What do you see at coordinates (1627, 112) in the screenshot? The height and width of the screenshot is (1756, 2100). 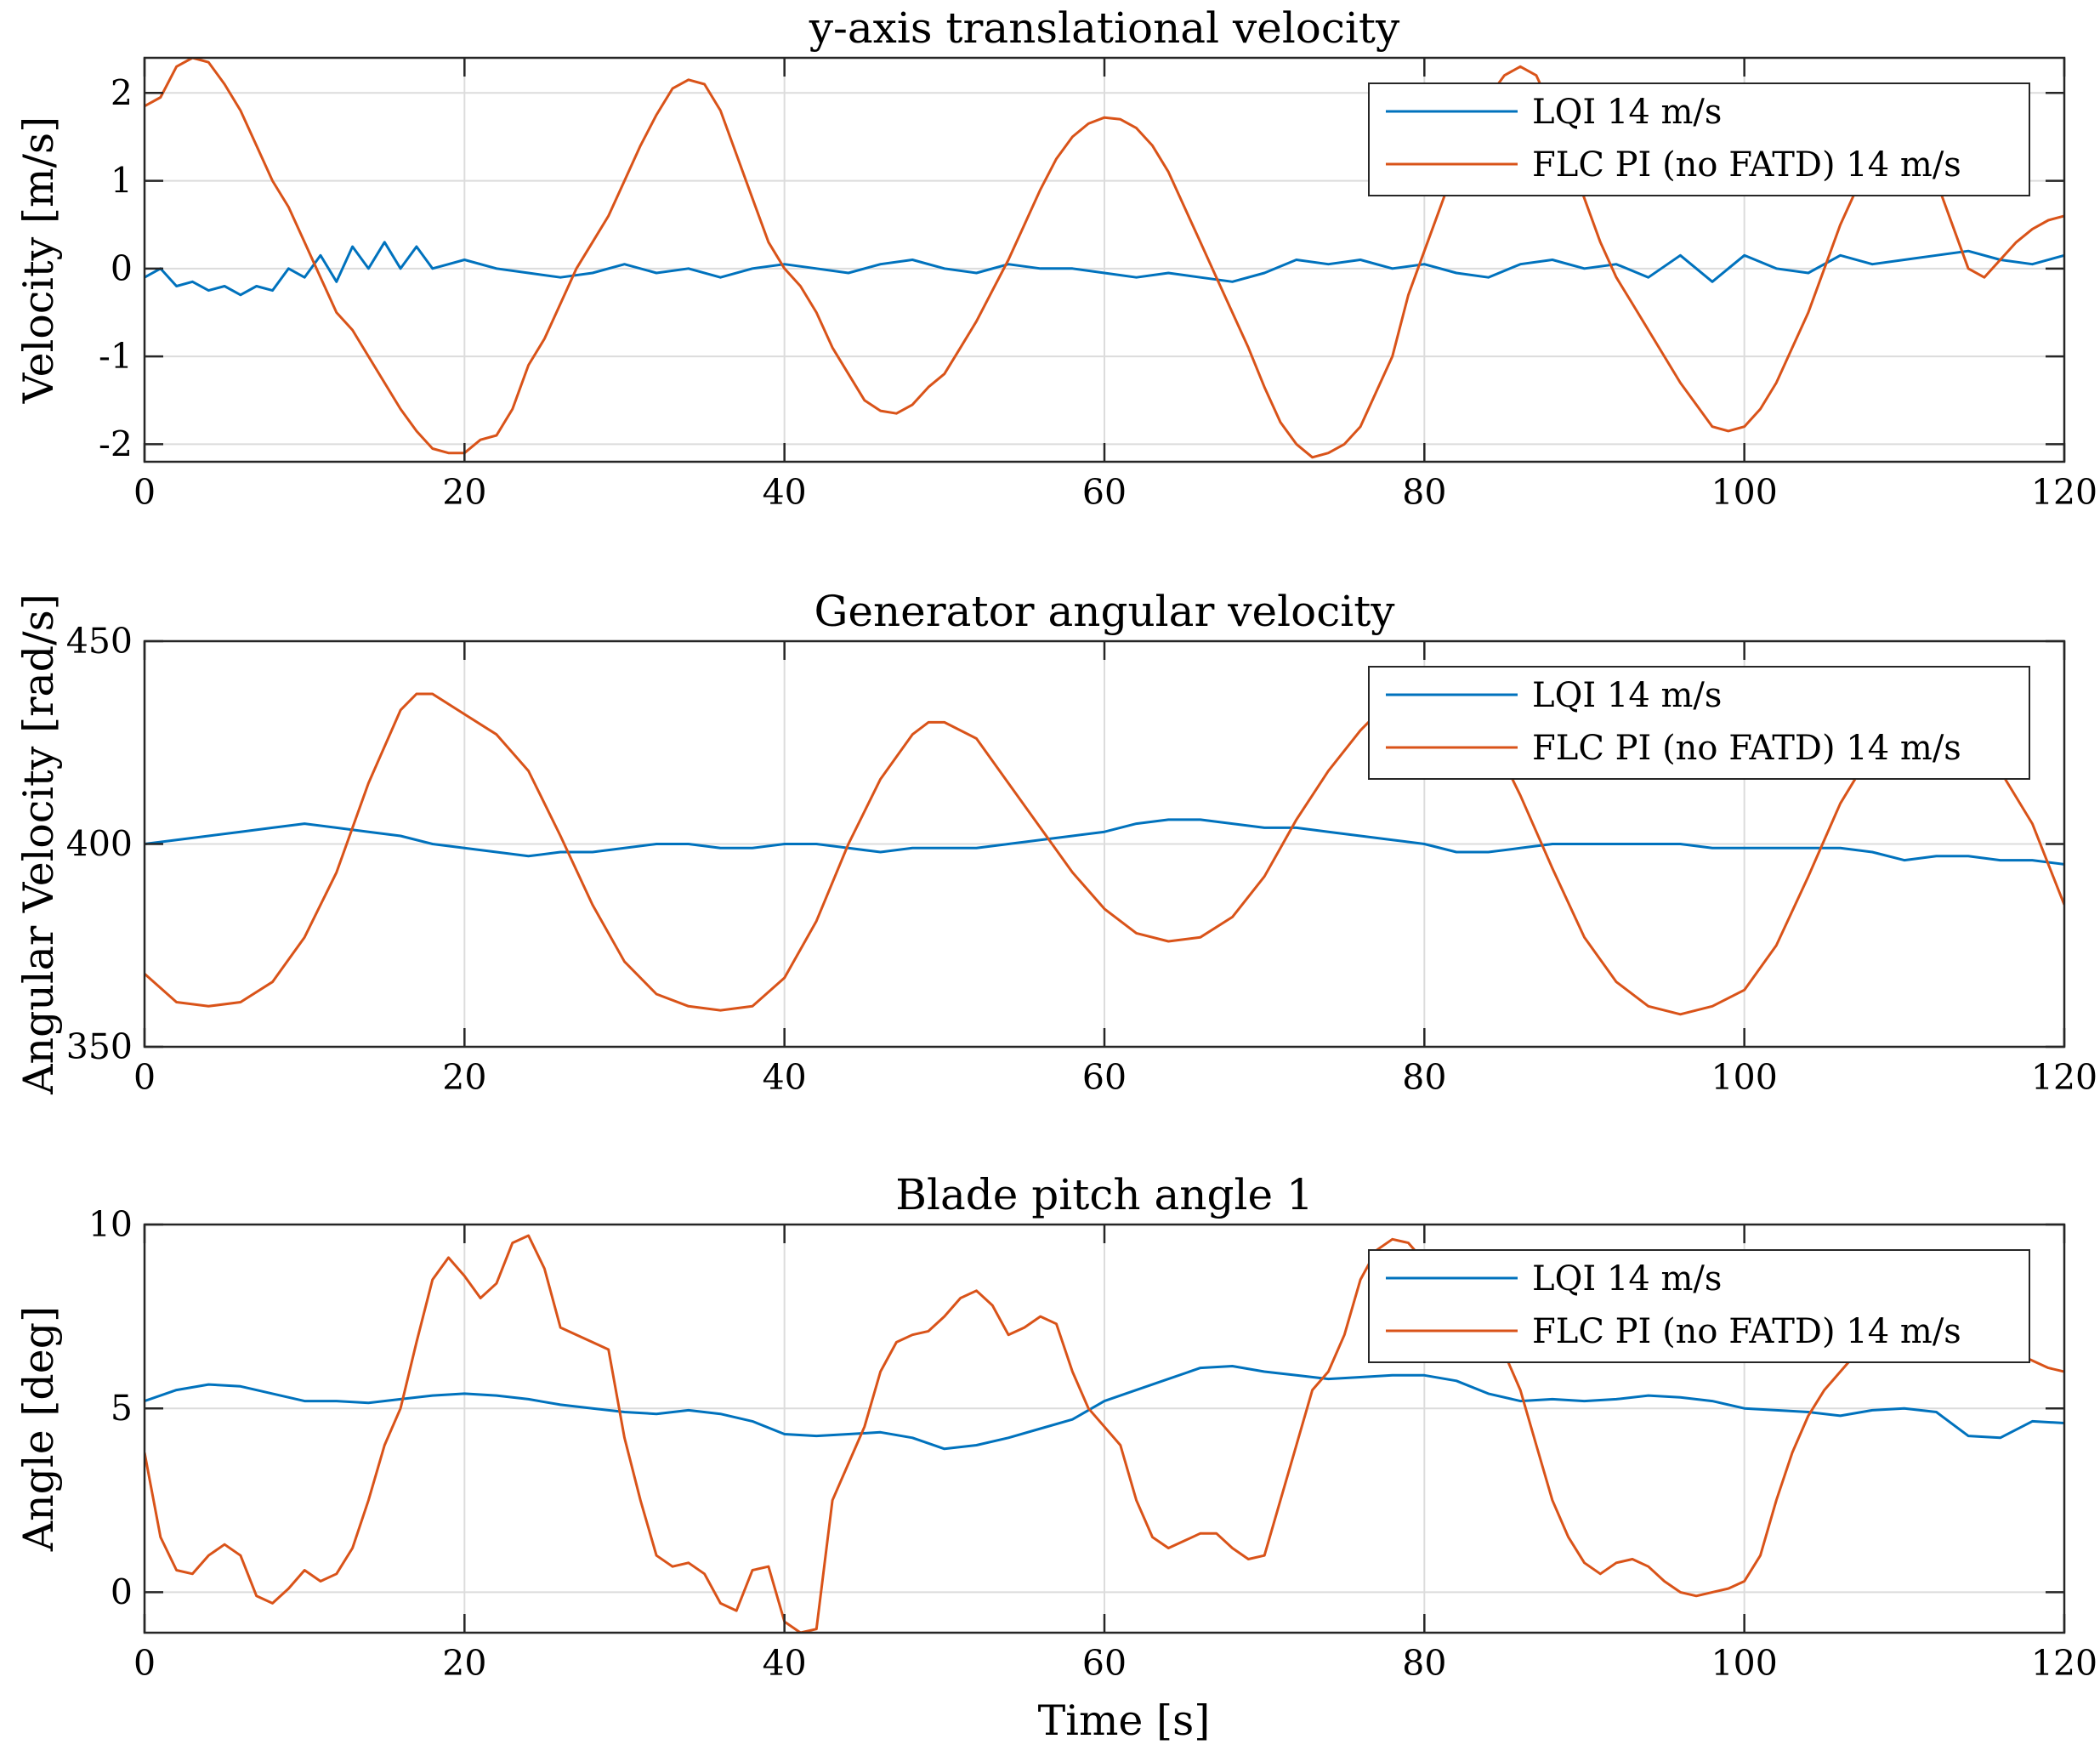 I see `chart1-legend-label: LQI 14 m/s` at bounding box center [1627, 112].